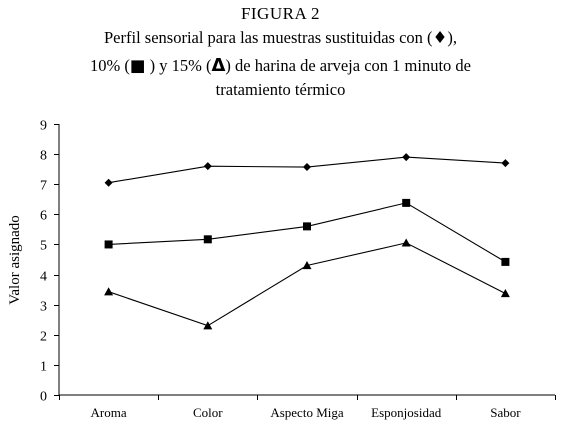 The height and width of the screenshot is (440, 561). Describe the element at coordinates (43, 307) in the screenshot. I see `y-tick-label: 3` at that location.